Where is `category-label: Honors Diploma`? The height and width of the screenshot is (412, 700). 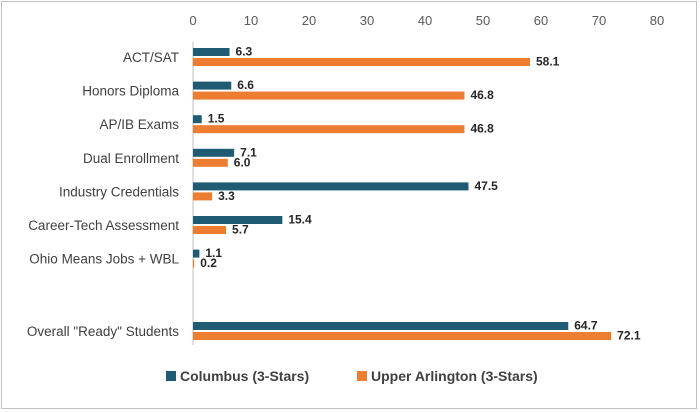
category-label: Honors Diploma is located at coordinates (130, 91).